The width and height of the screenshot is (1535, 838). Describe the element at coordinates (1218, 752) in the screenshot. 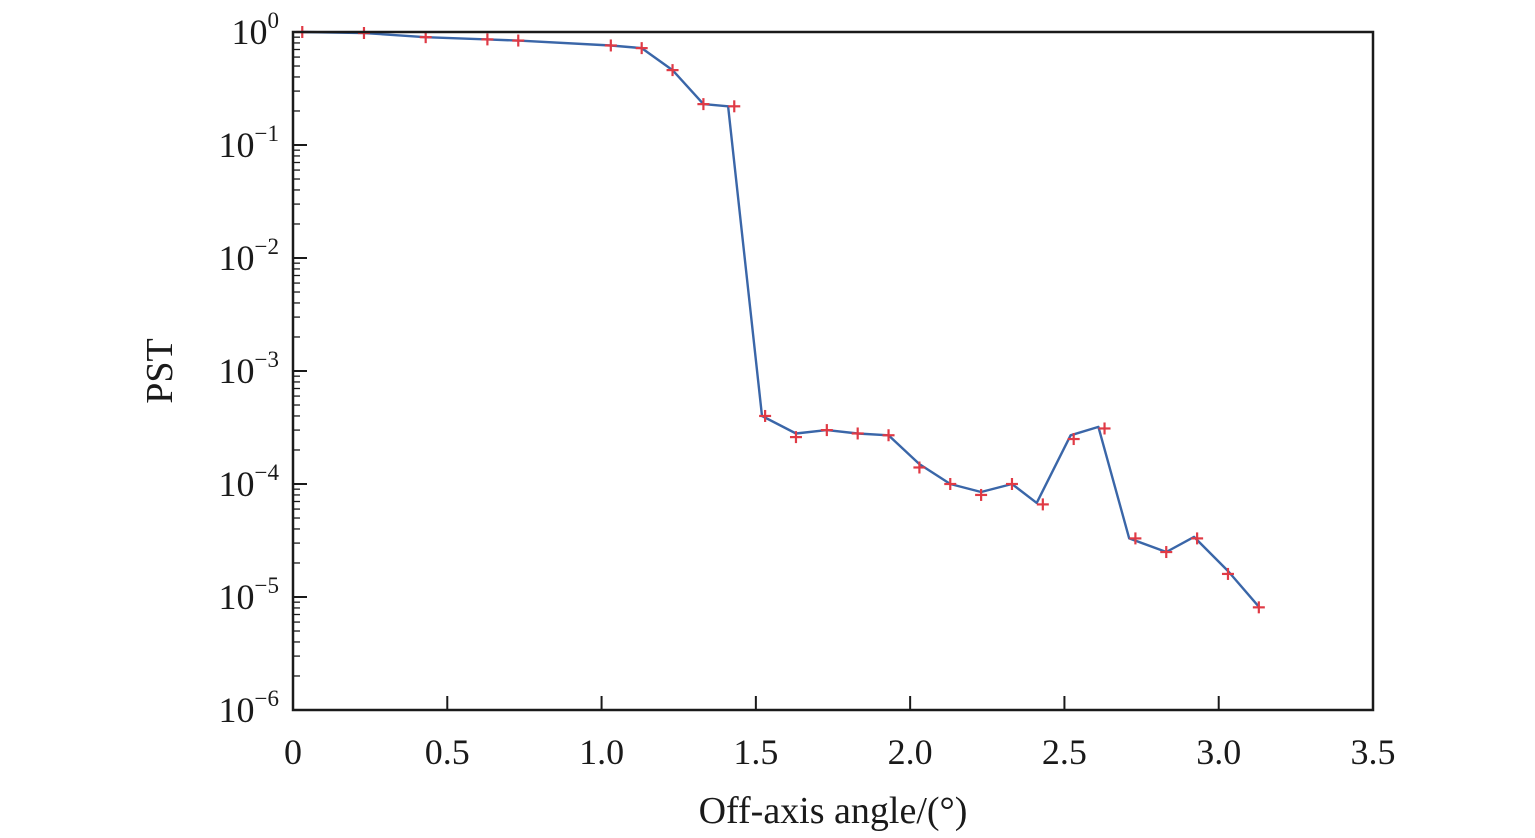

I see `x-tick-label: 3.0` at that location.